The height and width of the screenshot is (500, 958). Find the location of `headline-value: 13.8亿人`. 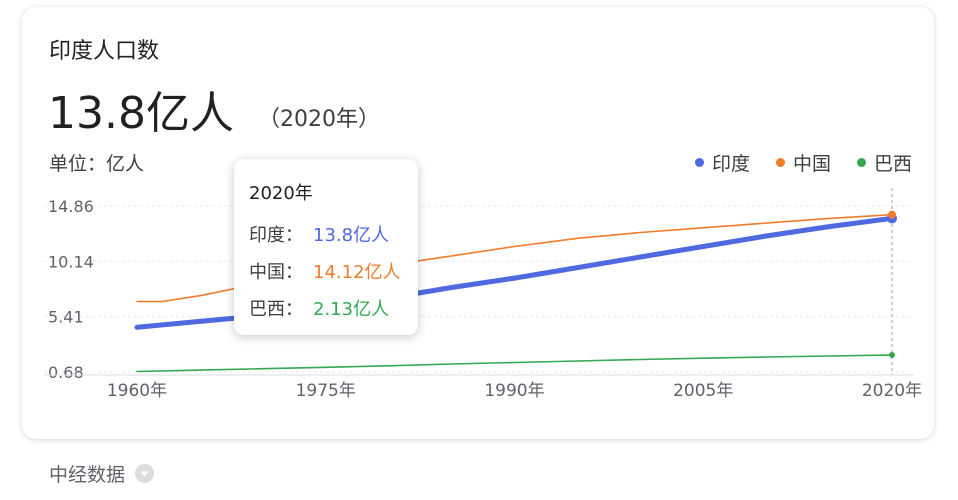

headline-value: 13.8亿人 is located at coordinates (141, 113).